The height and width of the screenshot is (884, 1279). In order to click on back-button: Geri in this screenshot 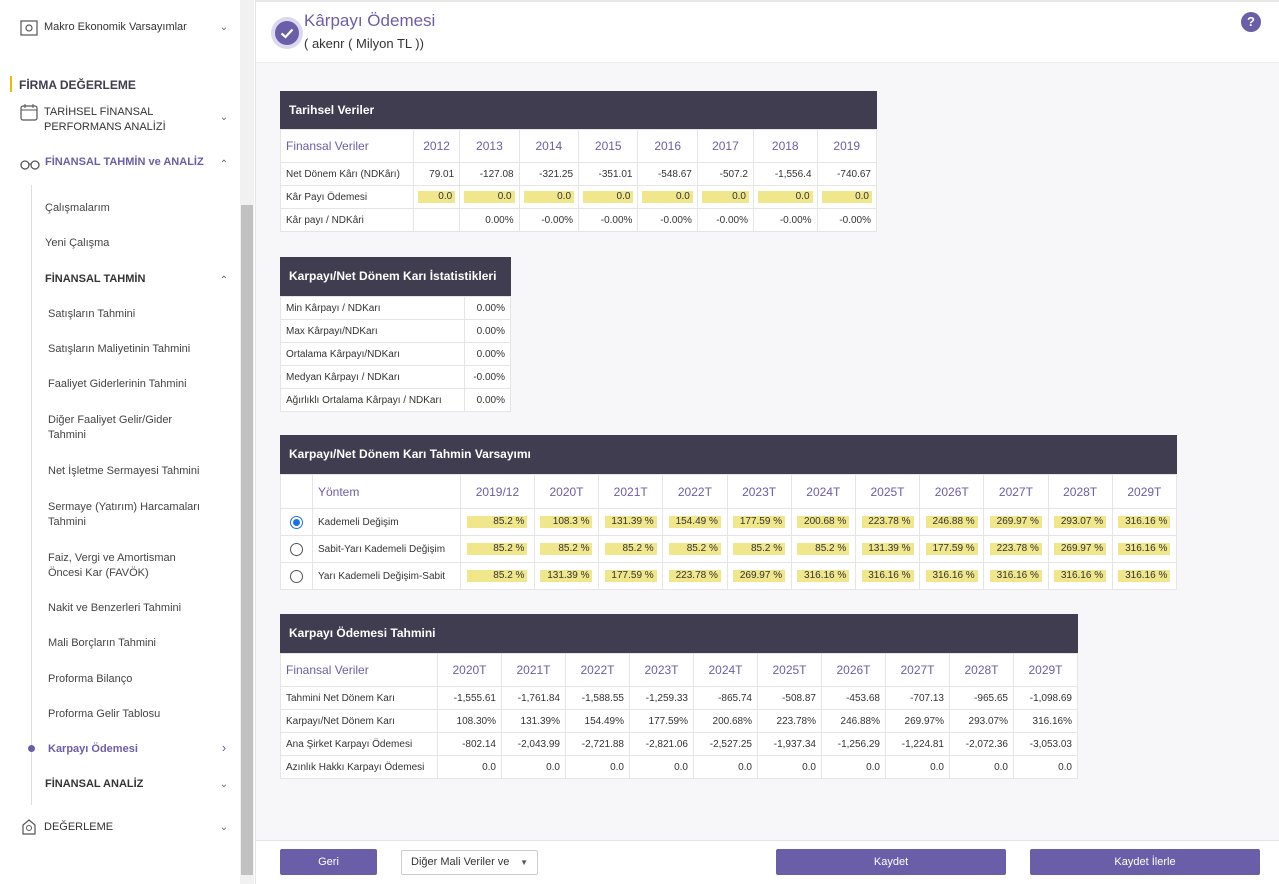, I will do `click(328, 862)`.